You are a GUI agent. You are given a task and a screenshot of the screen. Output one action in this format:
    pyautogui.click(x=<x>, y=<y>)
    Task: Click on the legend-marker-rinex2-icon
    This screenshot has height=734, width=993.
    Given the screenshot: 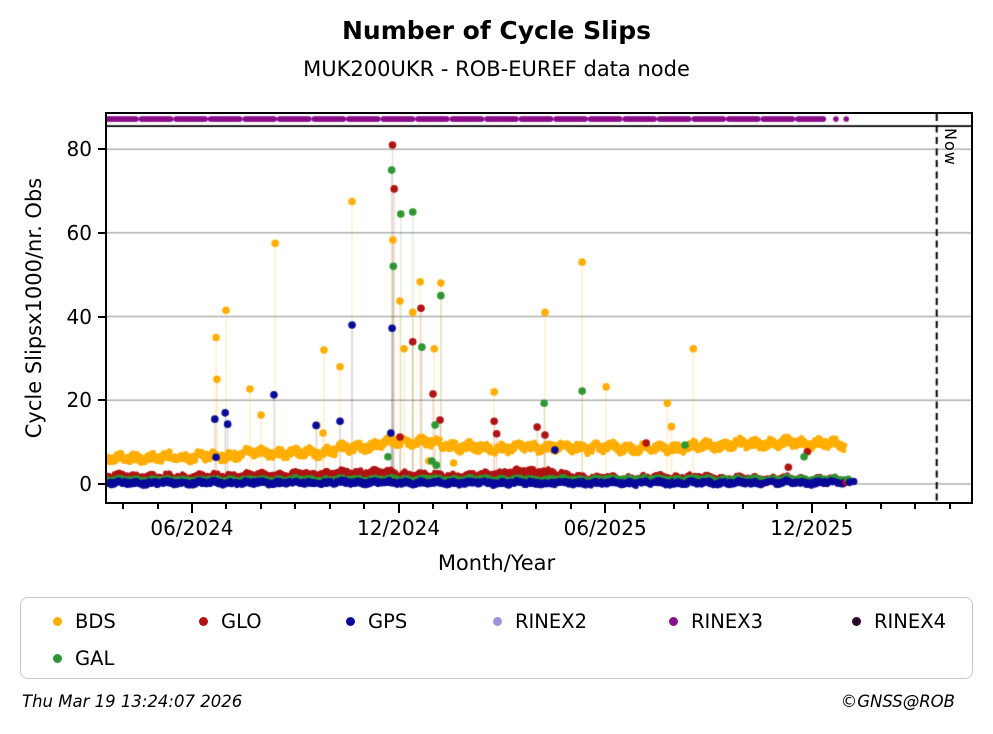 What is the action you would take?
    pyautogui.click(x=497, y=621)
    